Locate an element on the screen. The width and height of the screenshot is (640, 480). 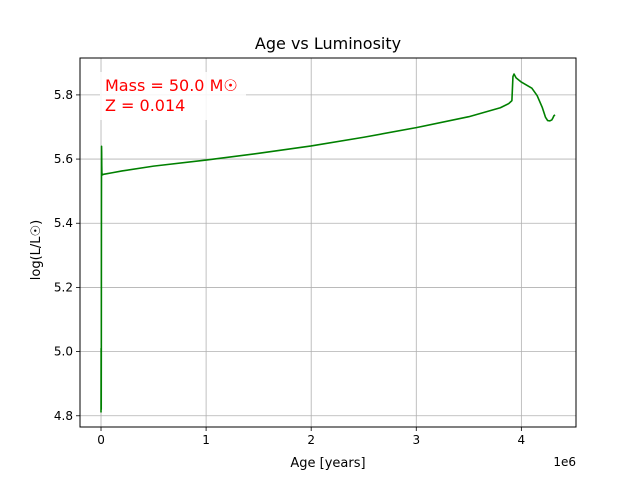
x-tick-label: 0 is located at coordinates (101, 440).